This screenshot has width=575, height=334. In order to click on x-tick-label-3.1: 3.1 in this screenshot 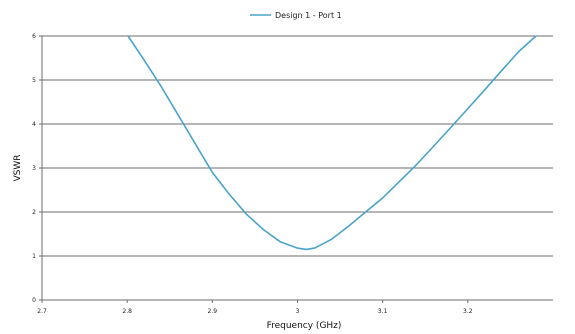, I will do `click(383, 311)`.